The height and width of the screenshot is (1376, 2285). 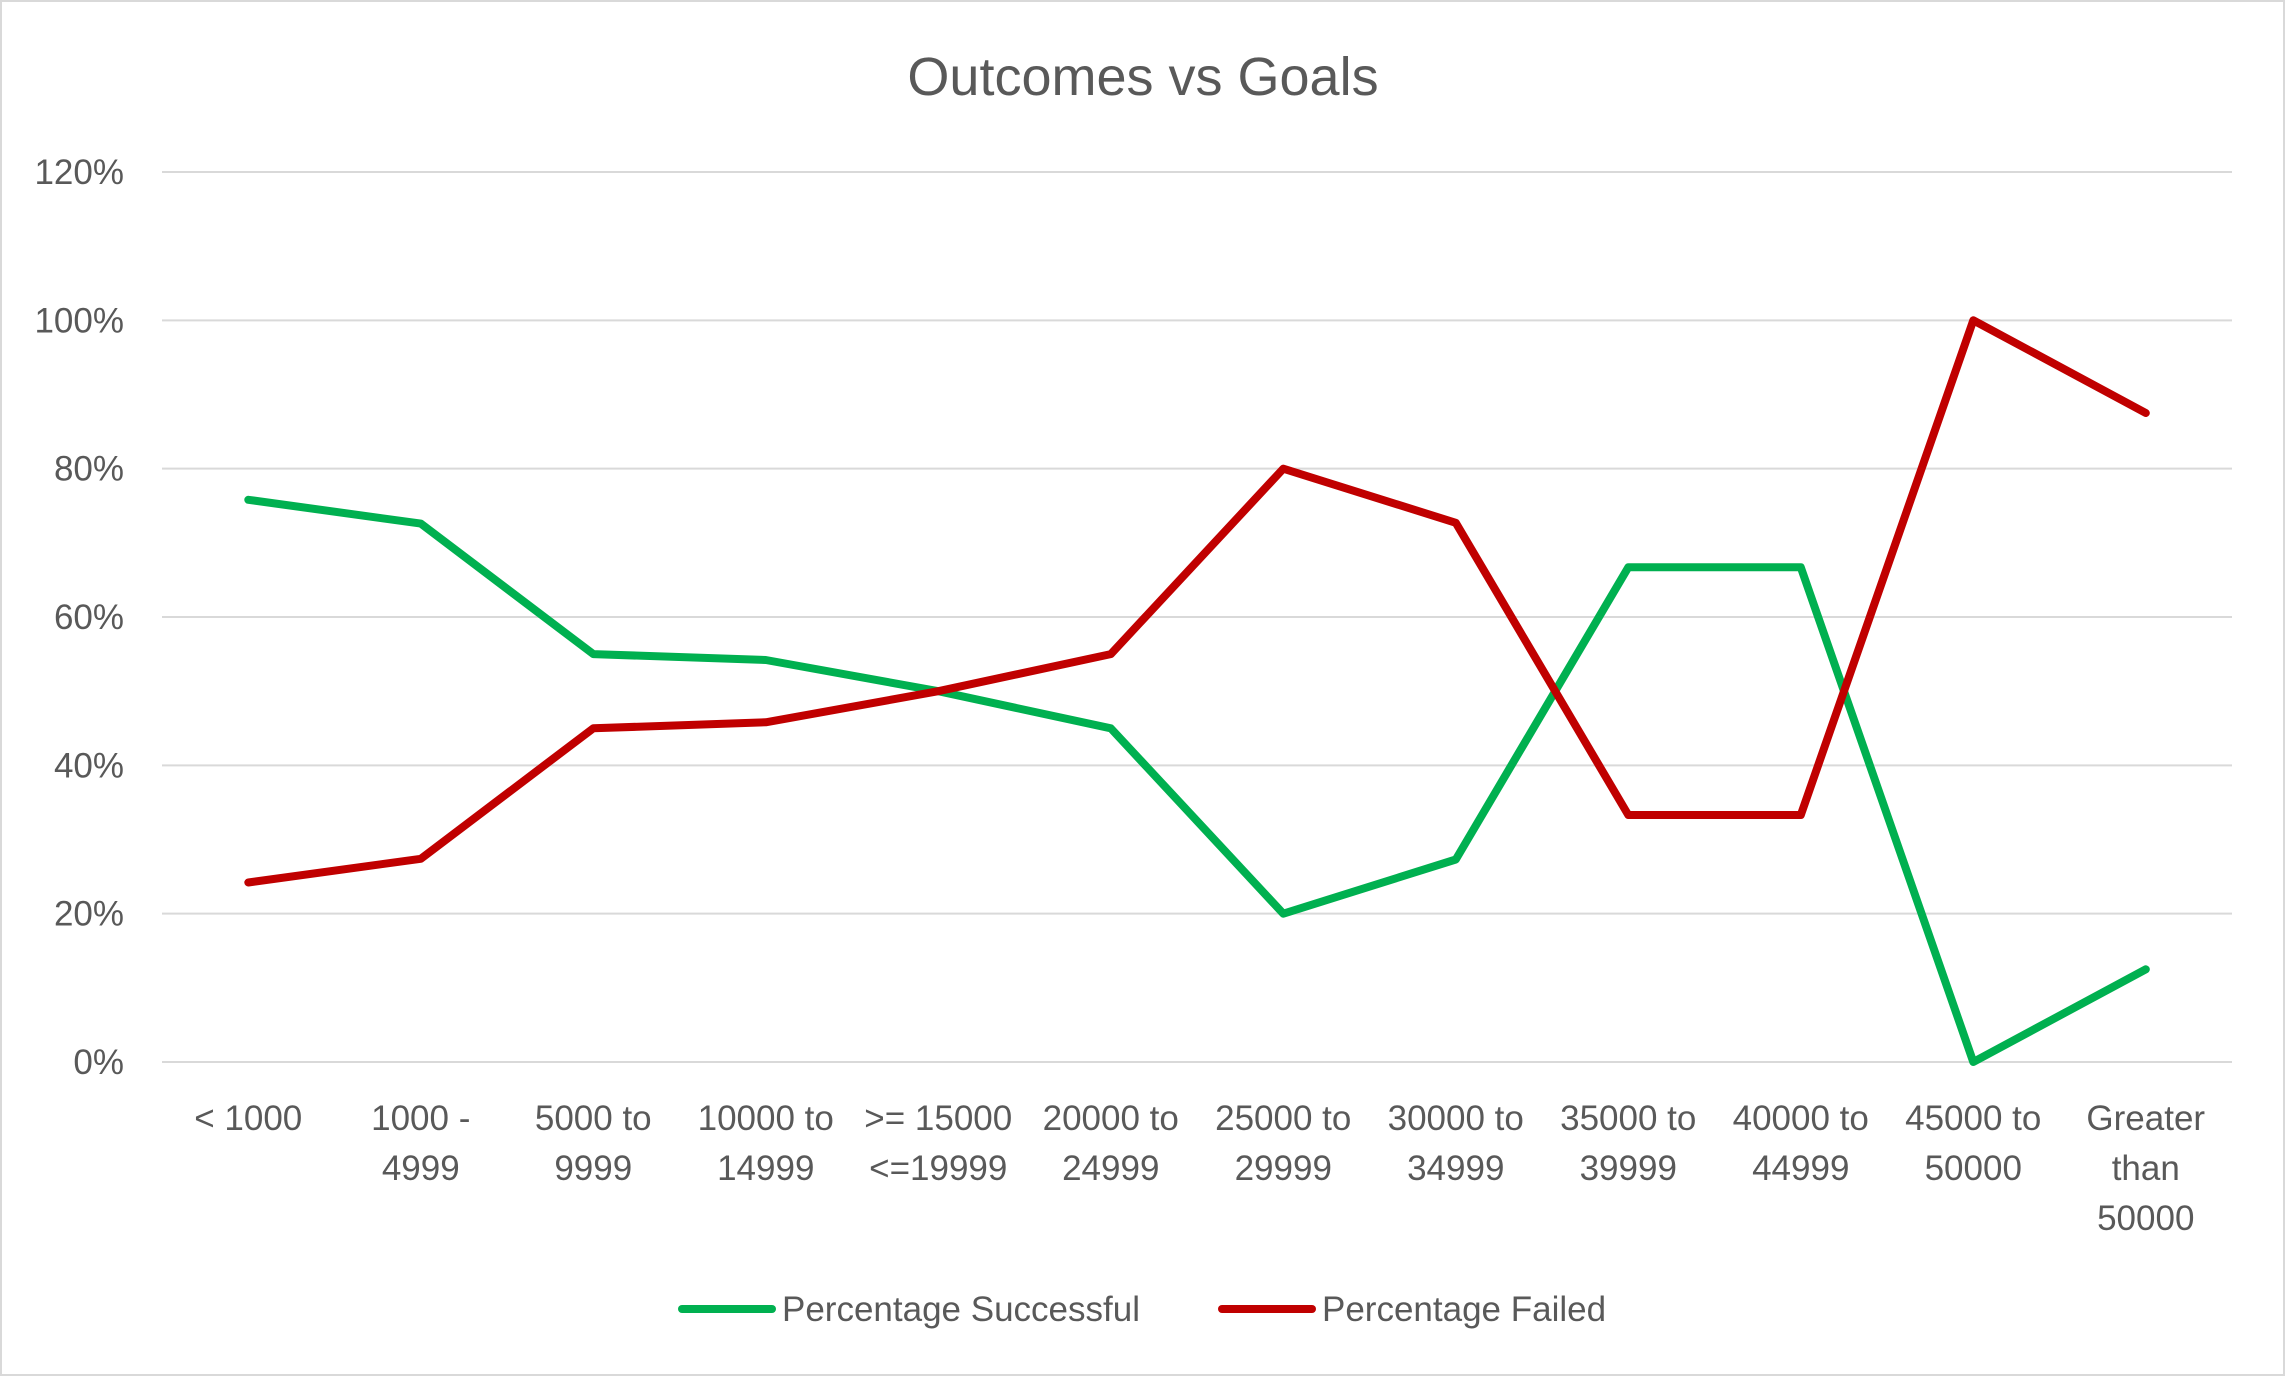 I want to click on x-tick-label-line: 35000 to, so click(x=1628, y=1118).